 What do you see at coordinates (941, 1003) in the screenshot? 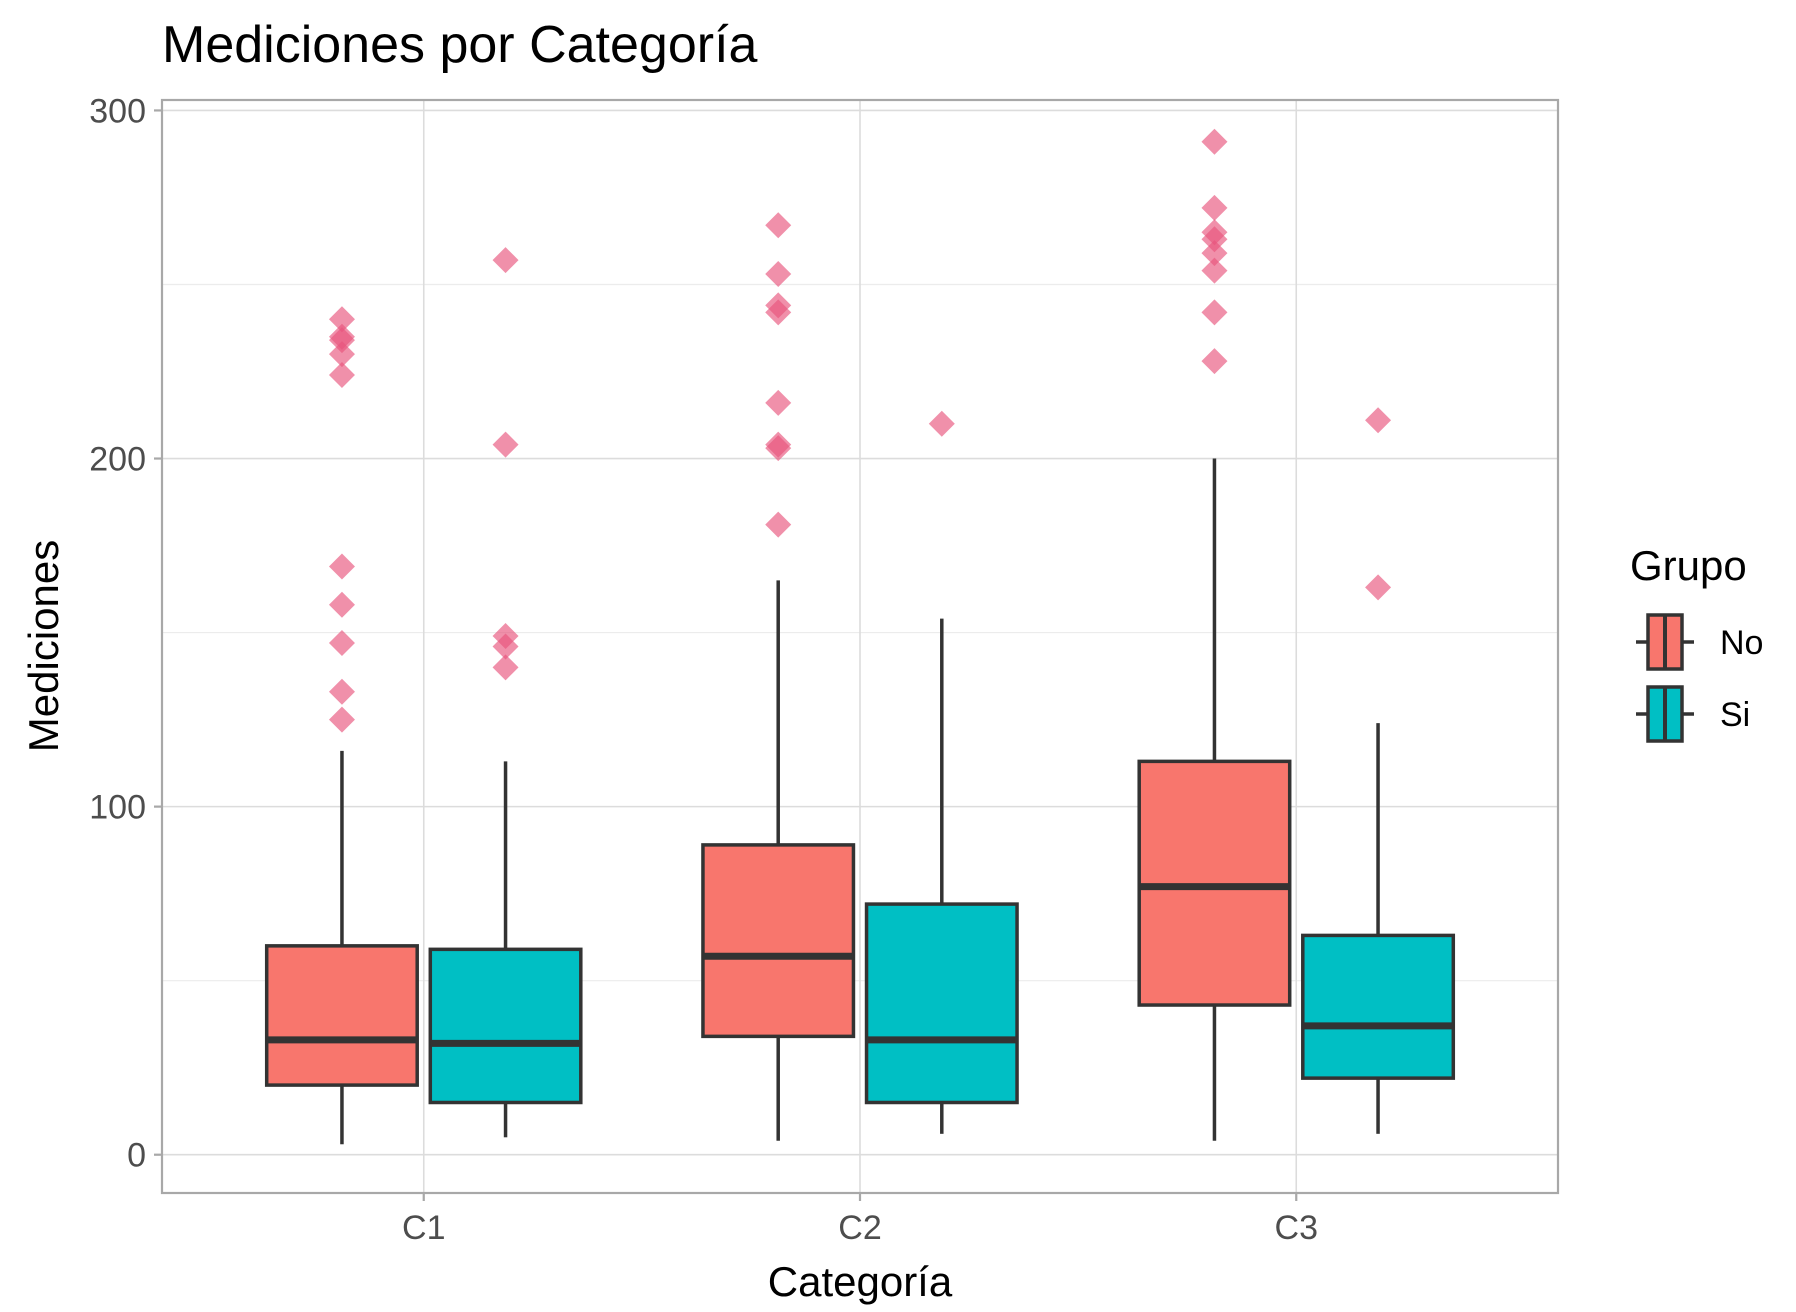
I see `box-si-c2` at bounding box center [941, 1003].